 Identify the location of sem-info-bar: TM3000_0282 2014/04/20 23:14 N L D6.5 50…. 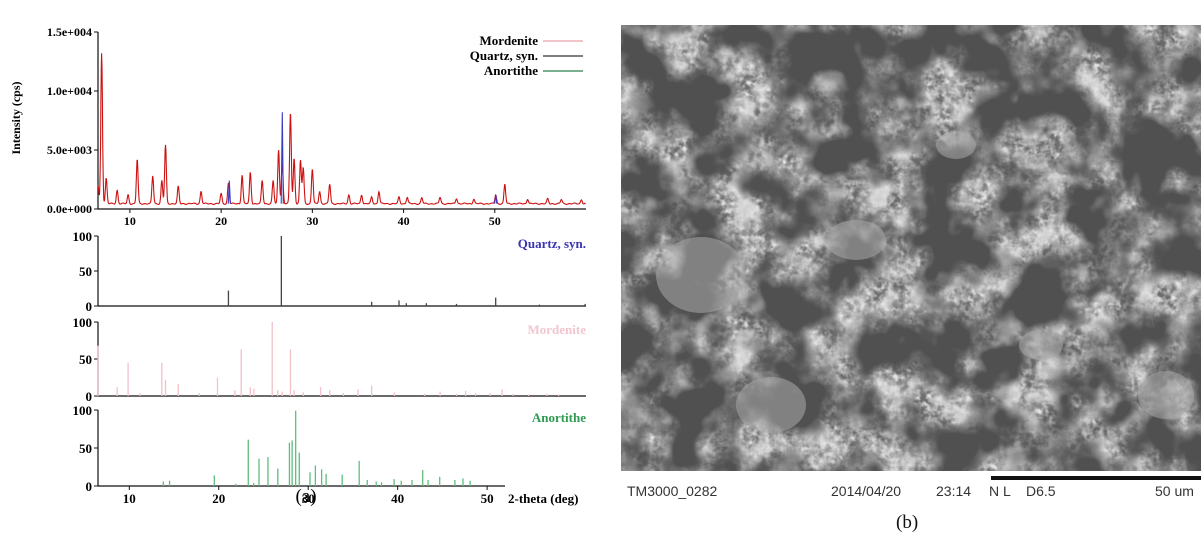
(911, 489).